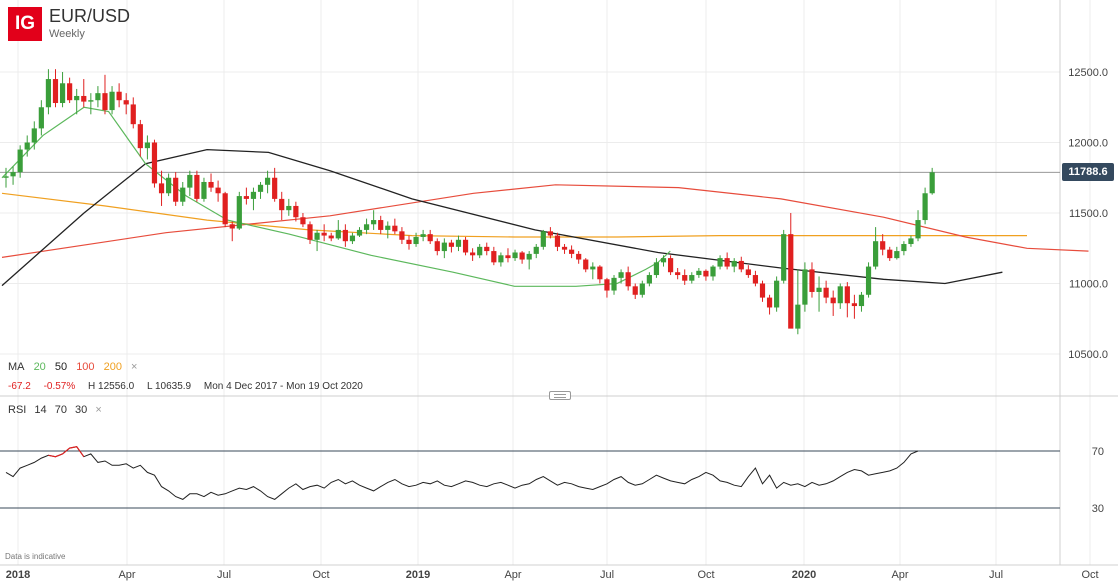 The image size is (1118, 582). I want to click on ma200-label: 200, so click(112, 367).